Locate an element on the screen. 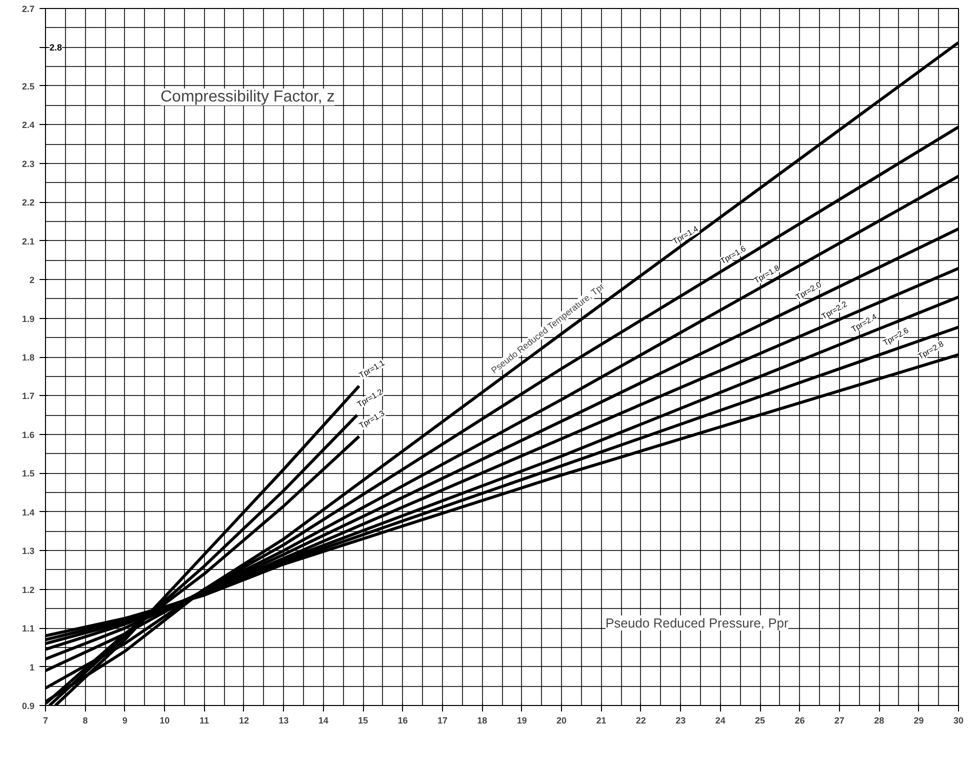 The image size is (978, 761). y-tick-label: 1.5 is located at coordinates (28, 473).